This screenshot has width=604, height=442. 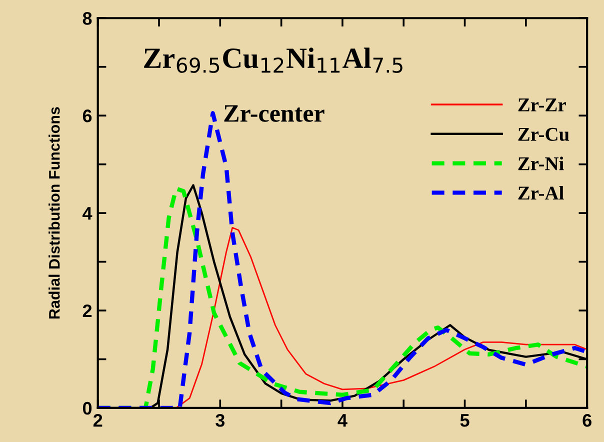 What do you see at coordinates (587, 420) in the screenshot?
I see `x-tick-label: 6` at bounding box center [587, 420].